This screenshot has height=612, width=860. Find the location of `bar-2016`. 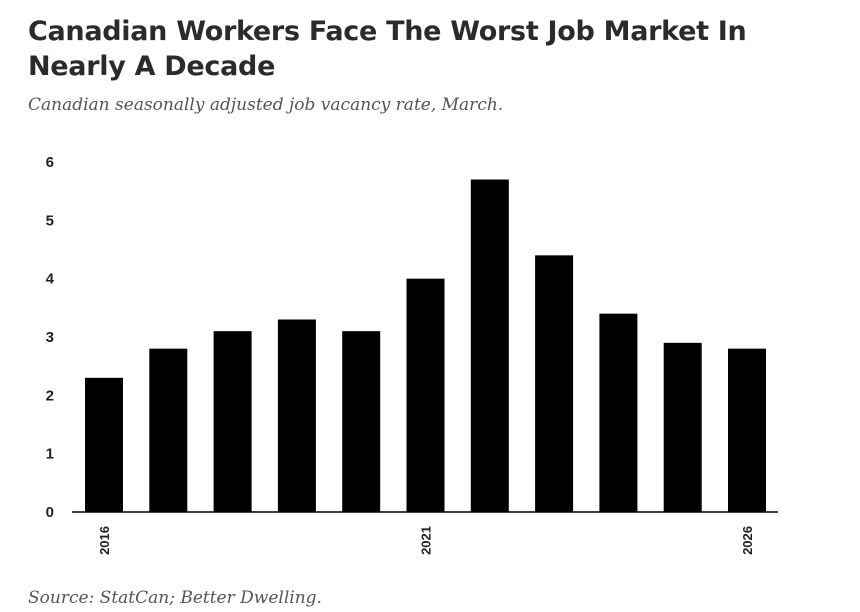

bar-2016 is located at coordinates (104, 444).